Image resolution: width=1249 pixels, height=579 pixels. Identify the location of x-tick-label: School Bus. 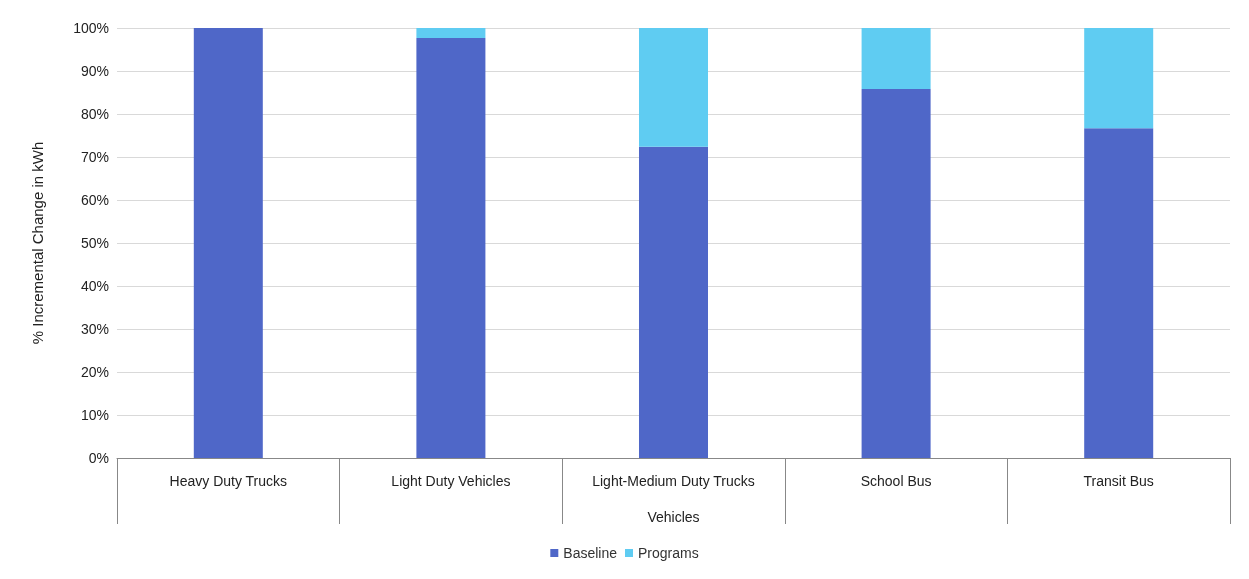
(896, 481).